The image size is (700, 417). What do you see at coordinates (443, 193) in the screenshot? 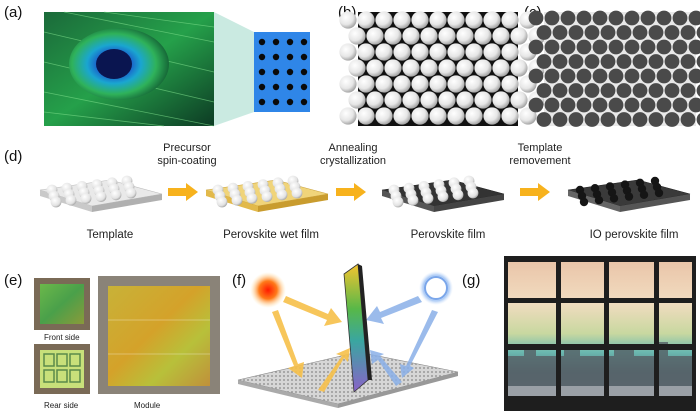
I see `perovskite-film-substrate` at bounding box center [443, 193].